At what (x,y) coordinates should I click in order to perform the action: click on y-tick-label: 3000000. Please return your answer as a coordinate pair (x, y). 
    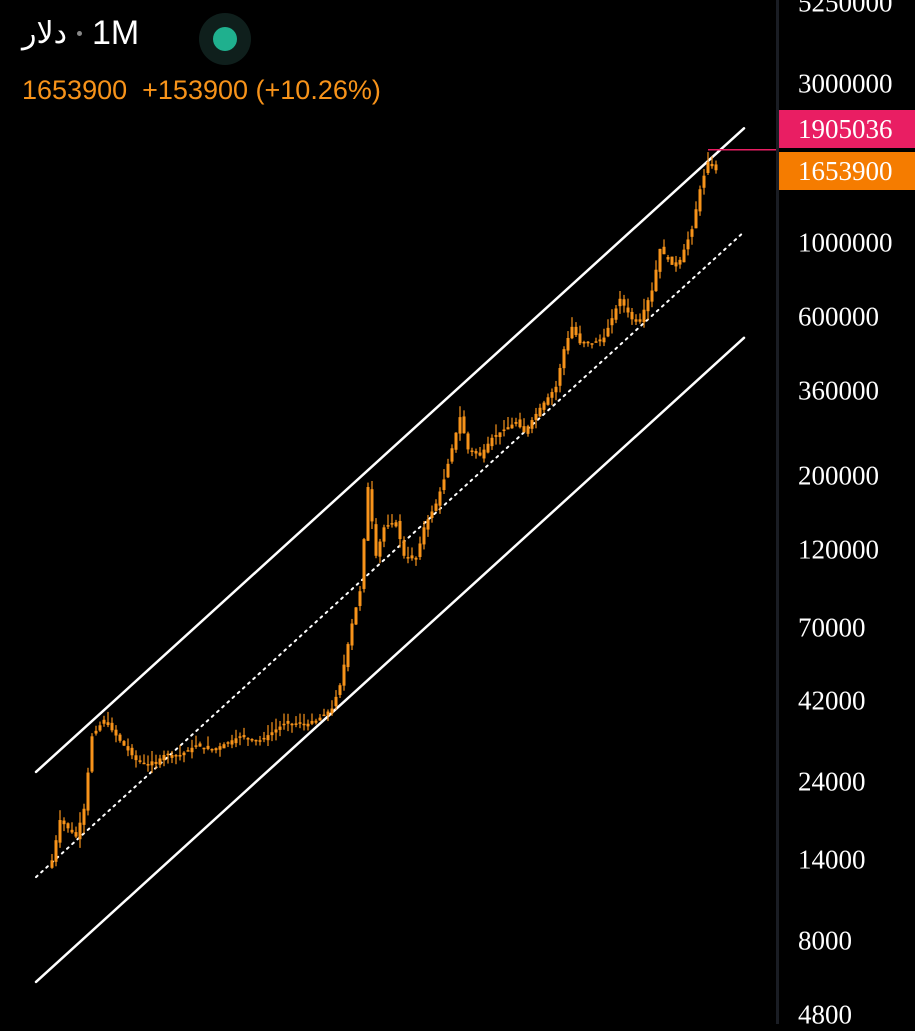
    Looking at the image, I should click on (845, 83).